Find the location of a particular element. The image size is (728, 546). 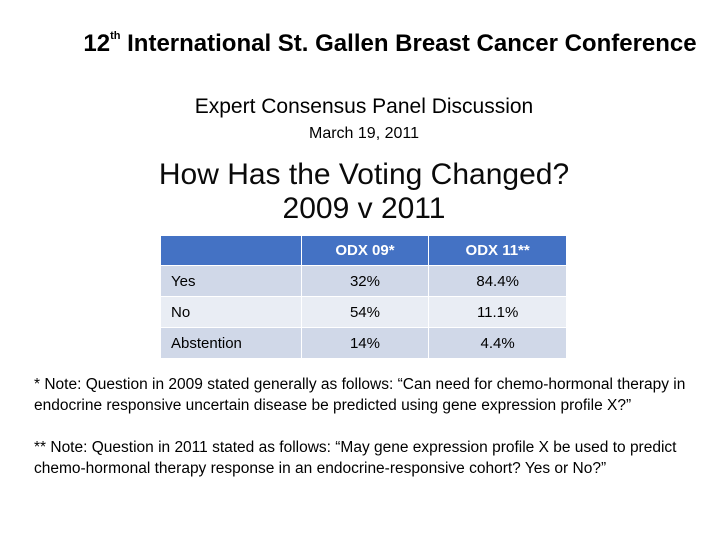

table-cell: 14% is located at coordinates (365, 343).